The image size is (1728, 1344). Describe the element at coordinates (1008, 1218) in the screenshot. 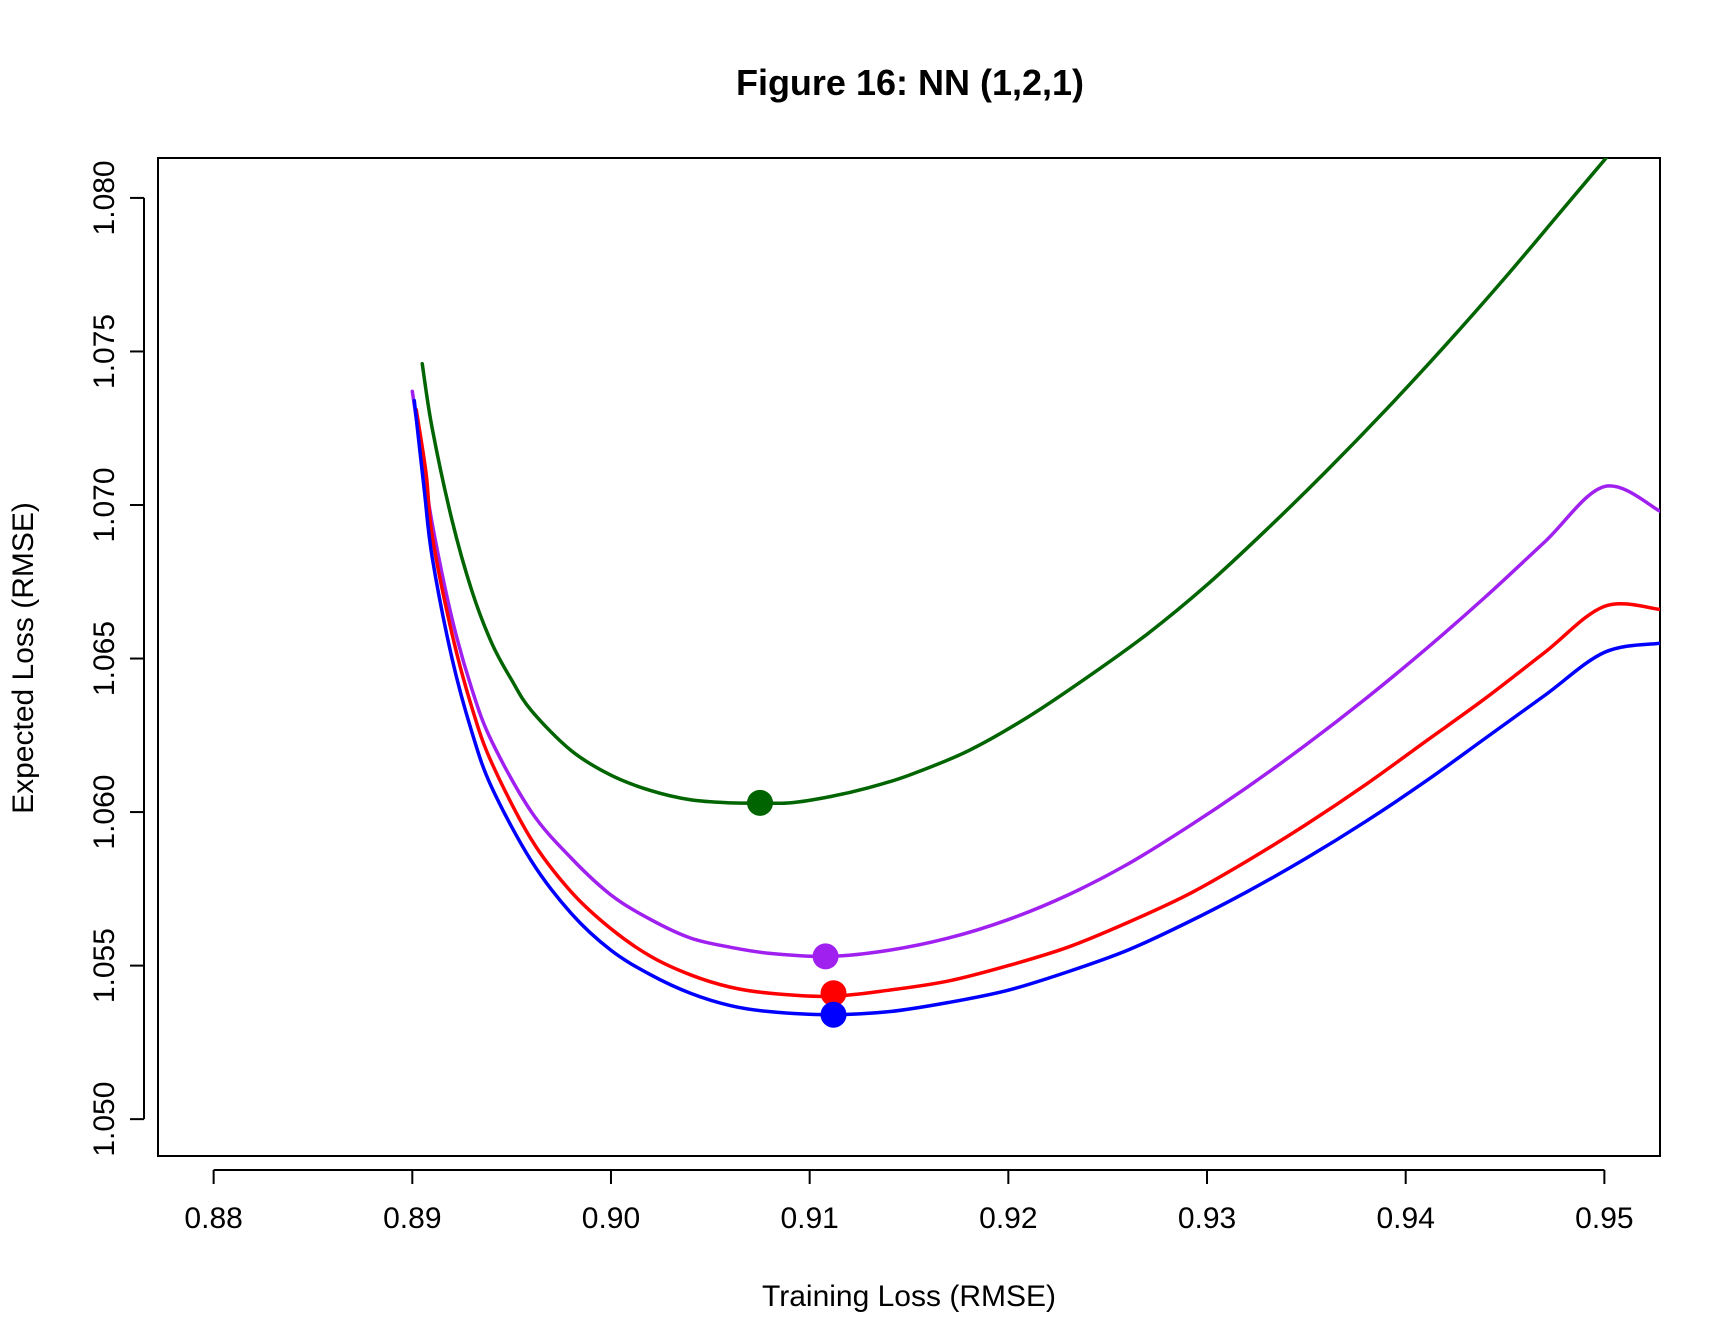

I see `x-tick-label: 0.92` at that location.